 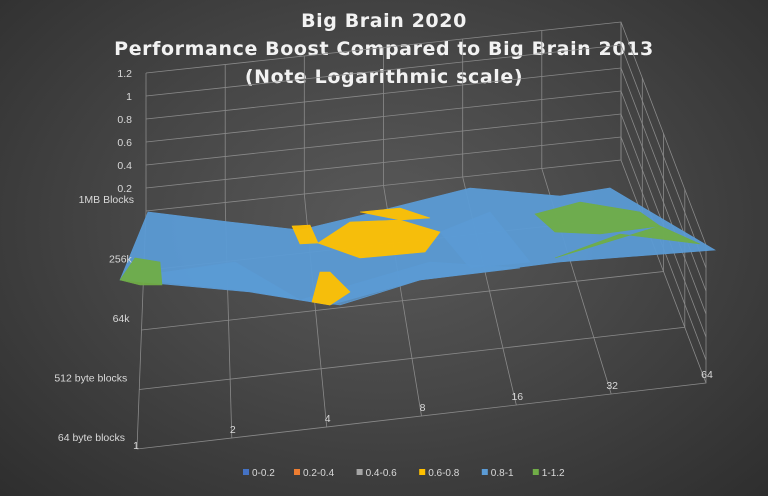 What do you see at coordinates (90, 379) in the screenshot?
I see `y-tick-label: 512 byte blocks` at bounding box center [90, 379].